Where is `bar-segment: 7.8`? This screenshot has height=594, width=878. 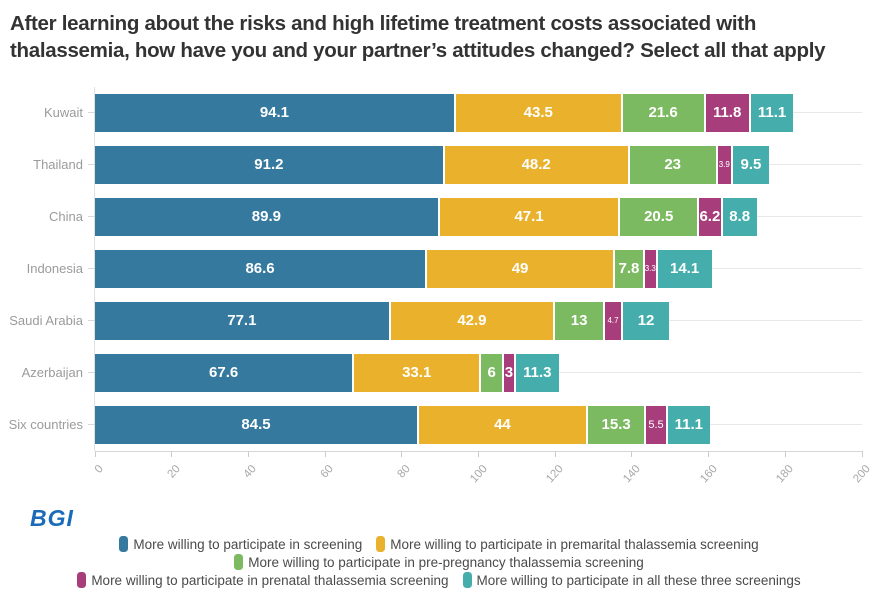
bar-segment: 7.8 is located at coordinates (630, 268).